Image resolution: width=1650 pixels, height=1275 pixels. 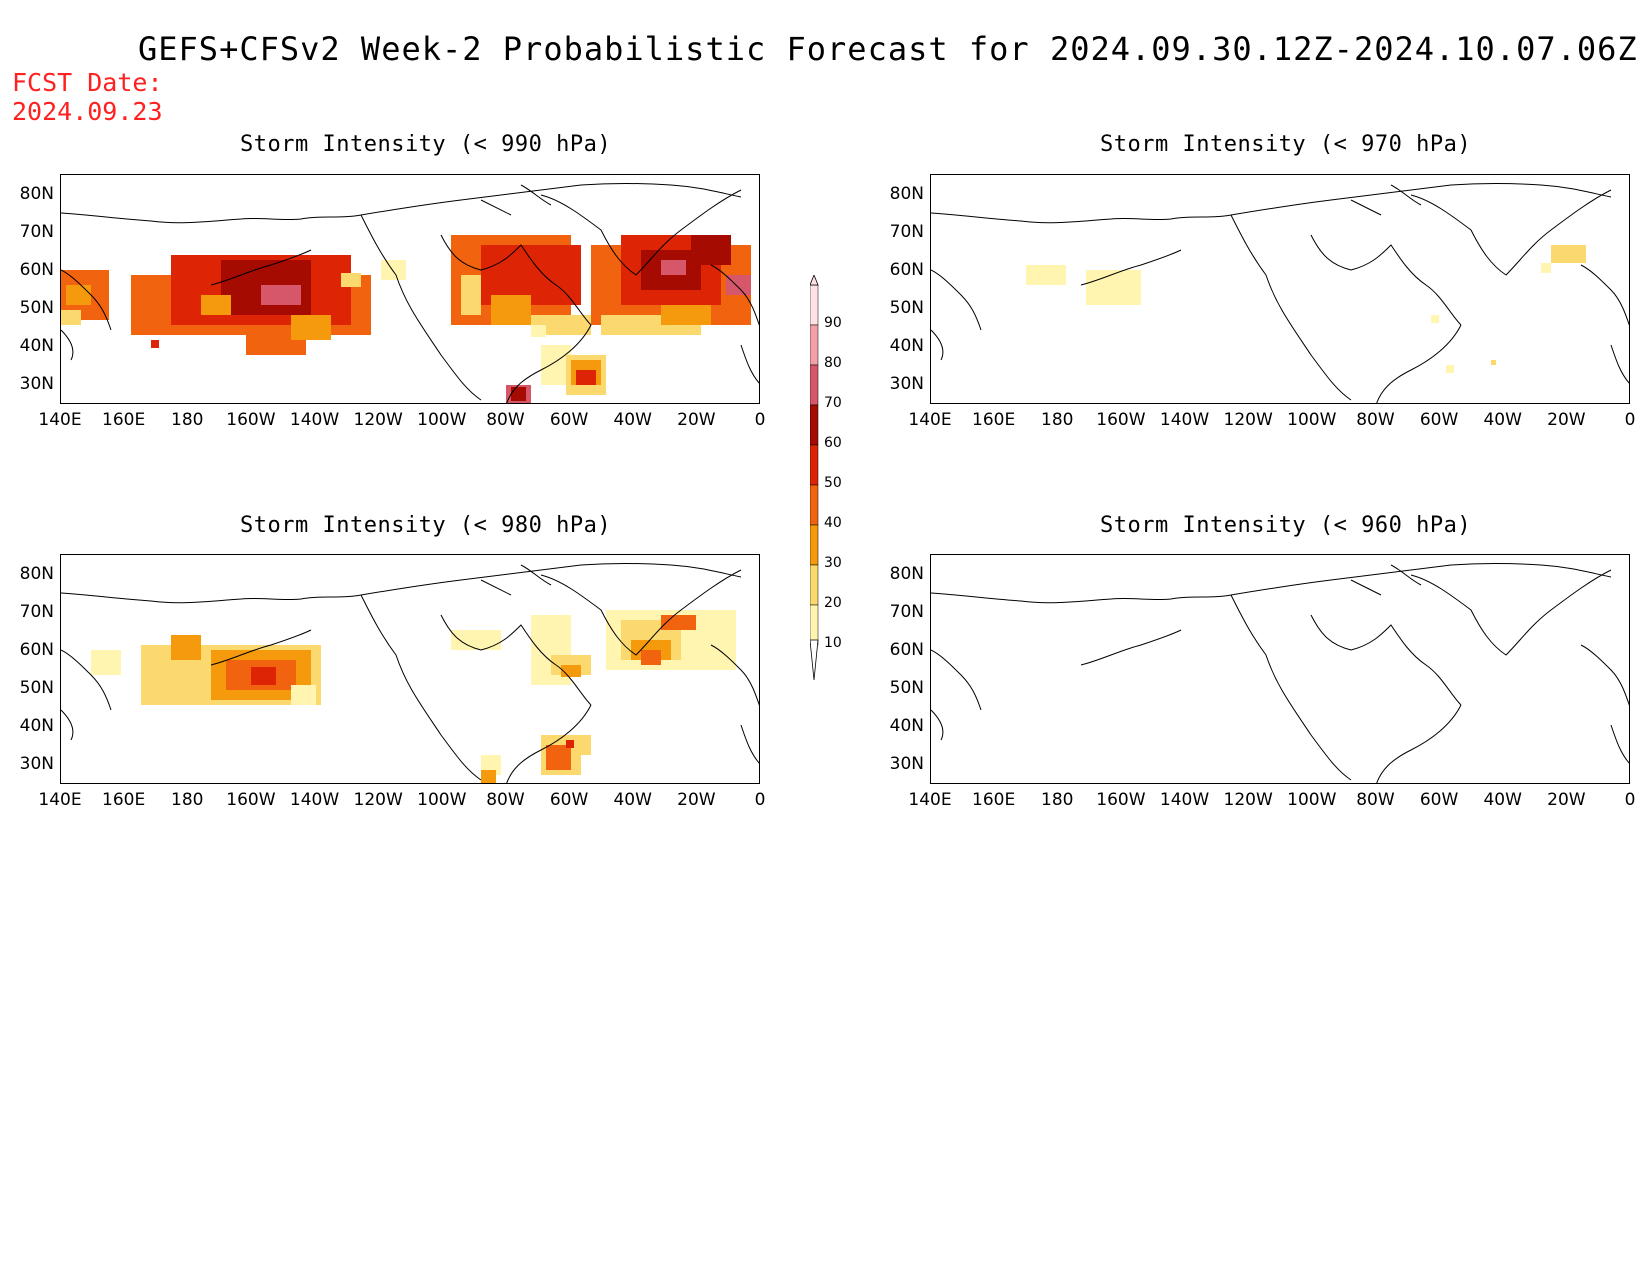 I want to click on lat-label-960: 30N, so click(x=906, y=764).